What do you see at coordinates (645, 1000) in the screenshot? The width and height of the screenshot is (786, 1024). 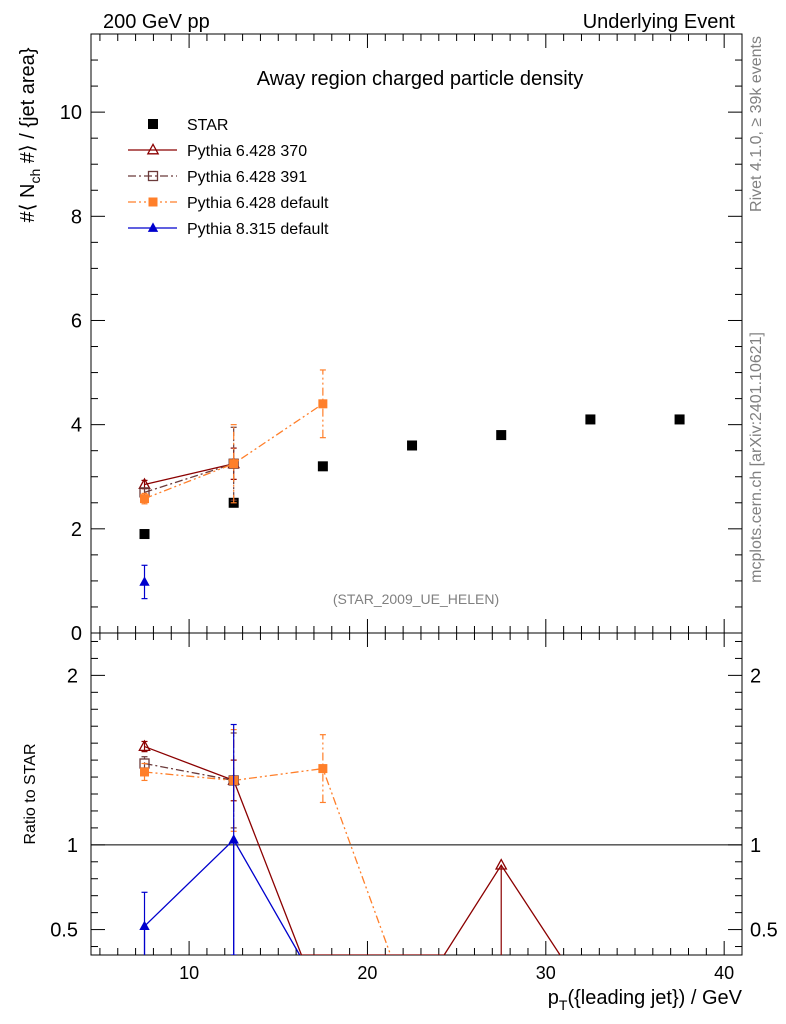 I see `x-axis-label: pT({leading jet}) / GeV` at bounding box center [645, 1000].